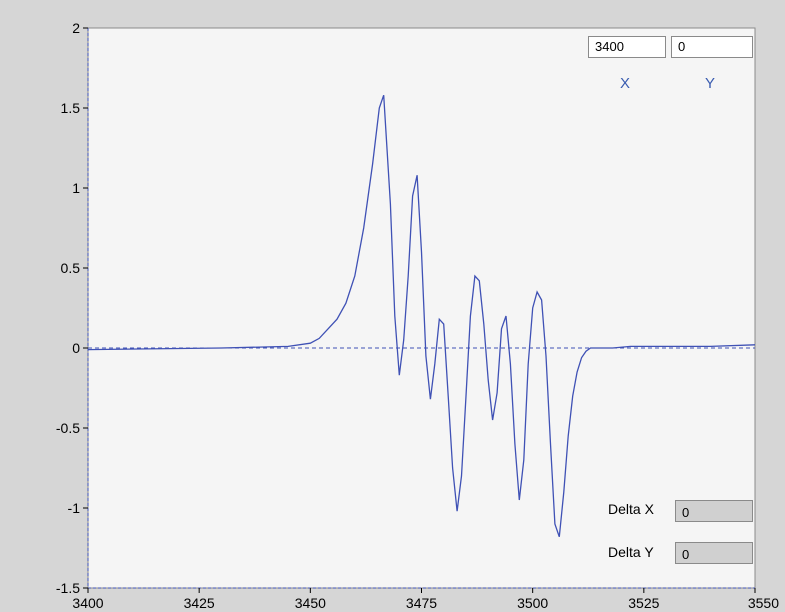 This screenshot has height=612, width=785. Describe the element at coordinates (71, 108) in the screenshot. I see `y-tick-label: 1.5` at that location.